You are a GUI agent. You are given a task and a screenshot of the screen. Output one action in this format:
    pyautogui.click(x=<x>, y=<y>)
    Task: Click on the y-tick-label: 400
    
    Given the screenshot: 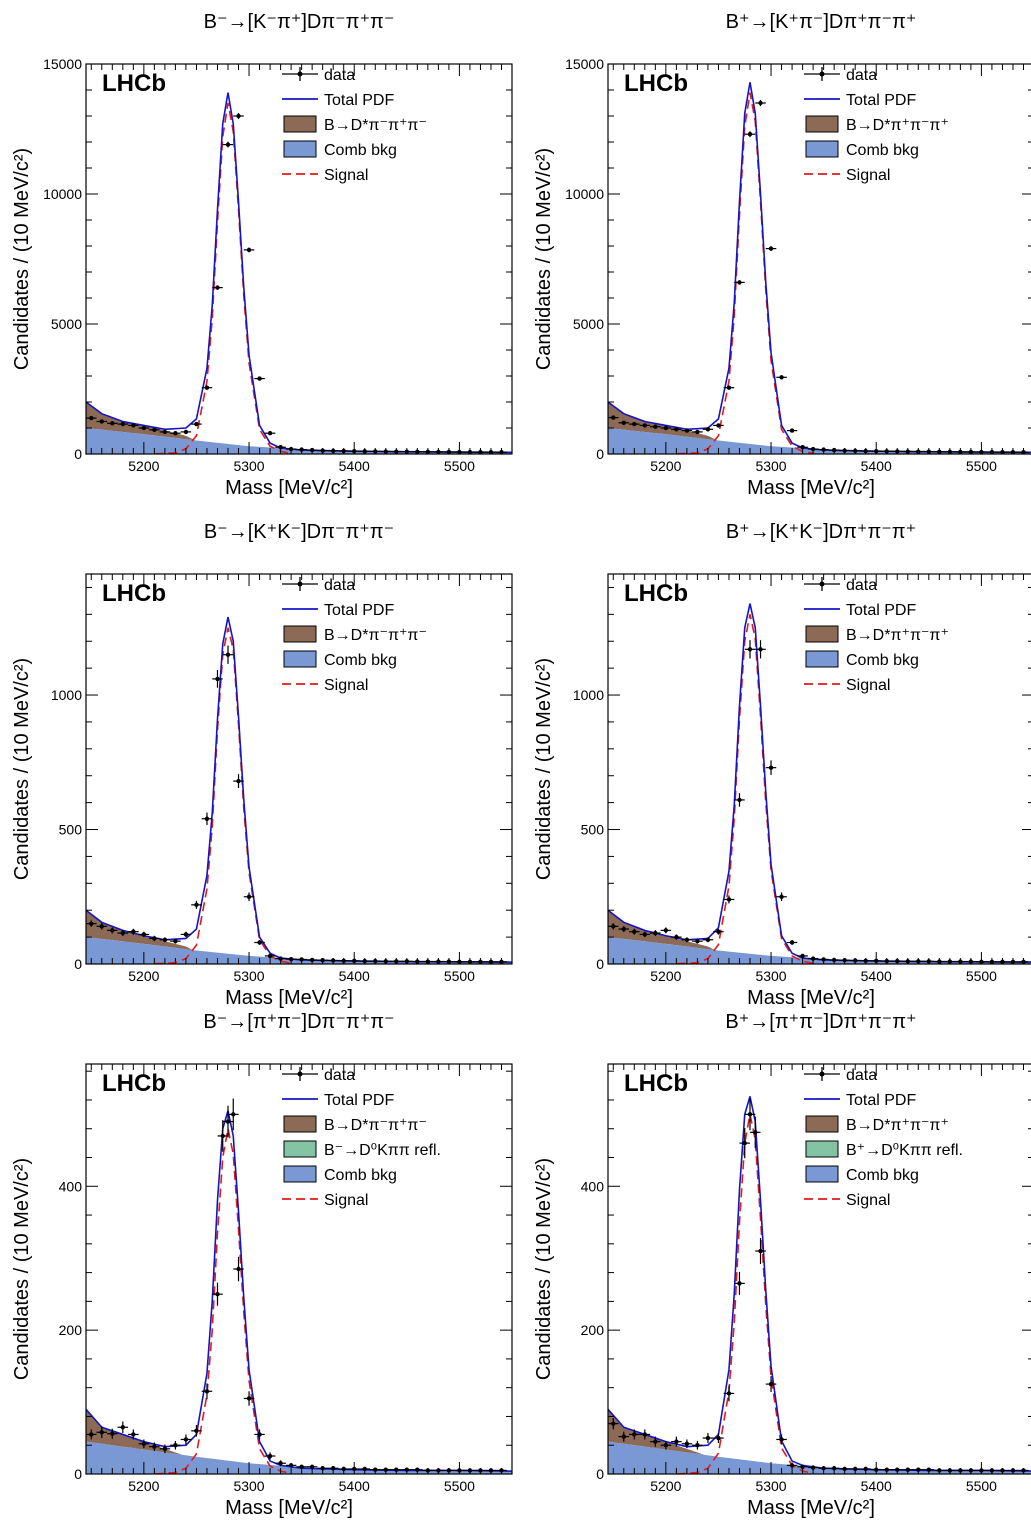 What is the action you would take?
    pyautogui.click(x=593, y=1186)
    